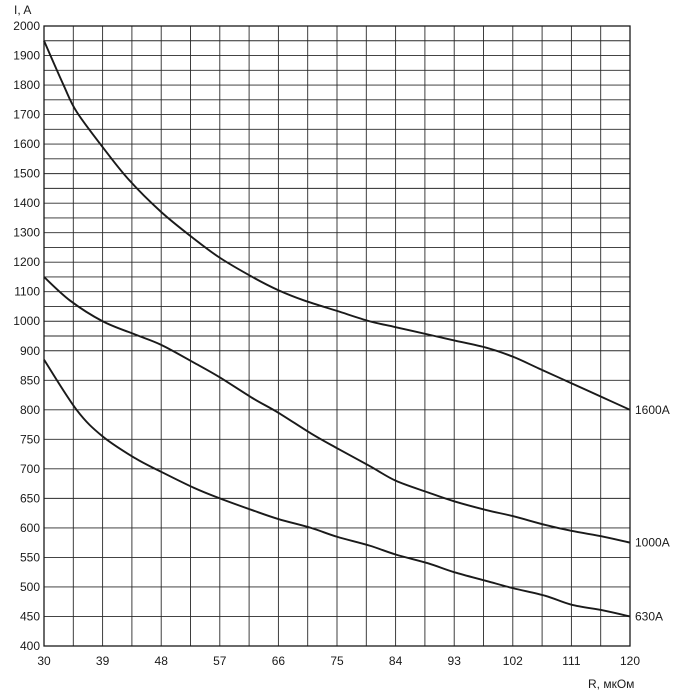 The height and width of the screenshot is (695, 680). What do you see at coordinates (30, 616) in the screenshot?
I see `y-tick-label: 450` at bounding box center [30, 616].